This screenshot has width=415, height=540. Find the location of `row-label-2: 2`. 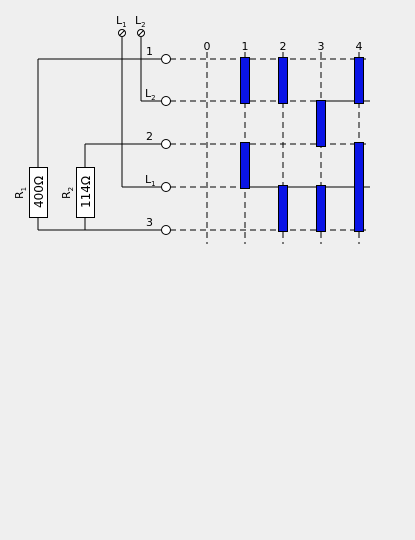

row-label-2: 2 is located at coordinates (149, 136).